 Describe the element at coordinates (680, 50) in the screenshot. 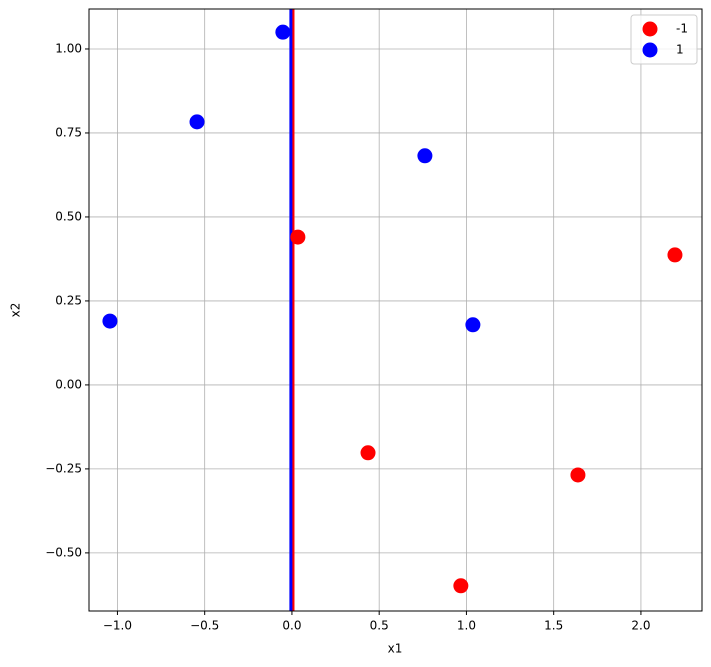

I see `legend-label: 1` at that location.